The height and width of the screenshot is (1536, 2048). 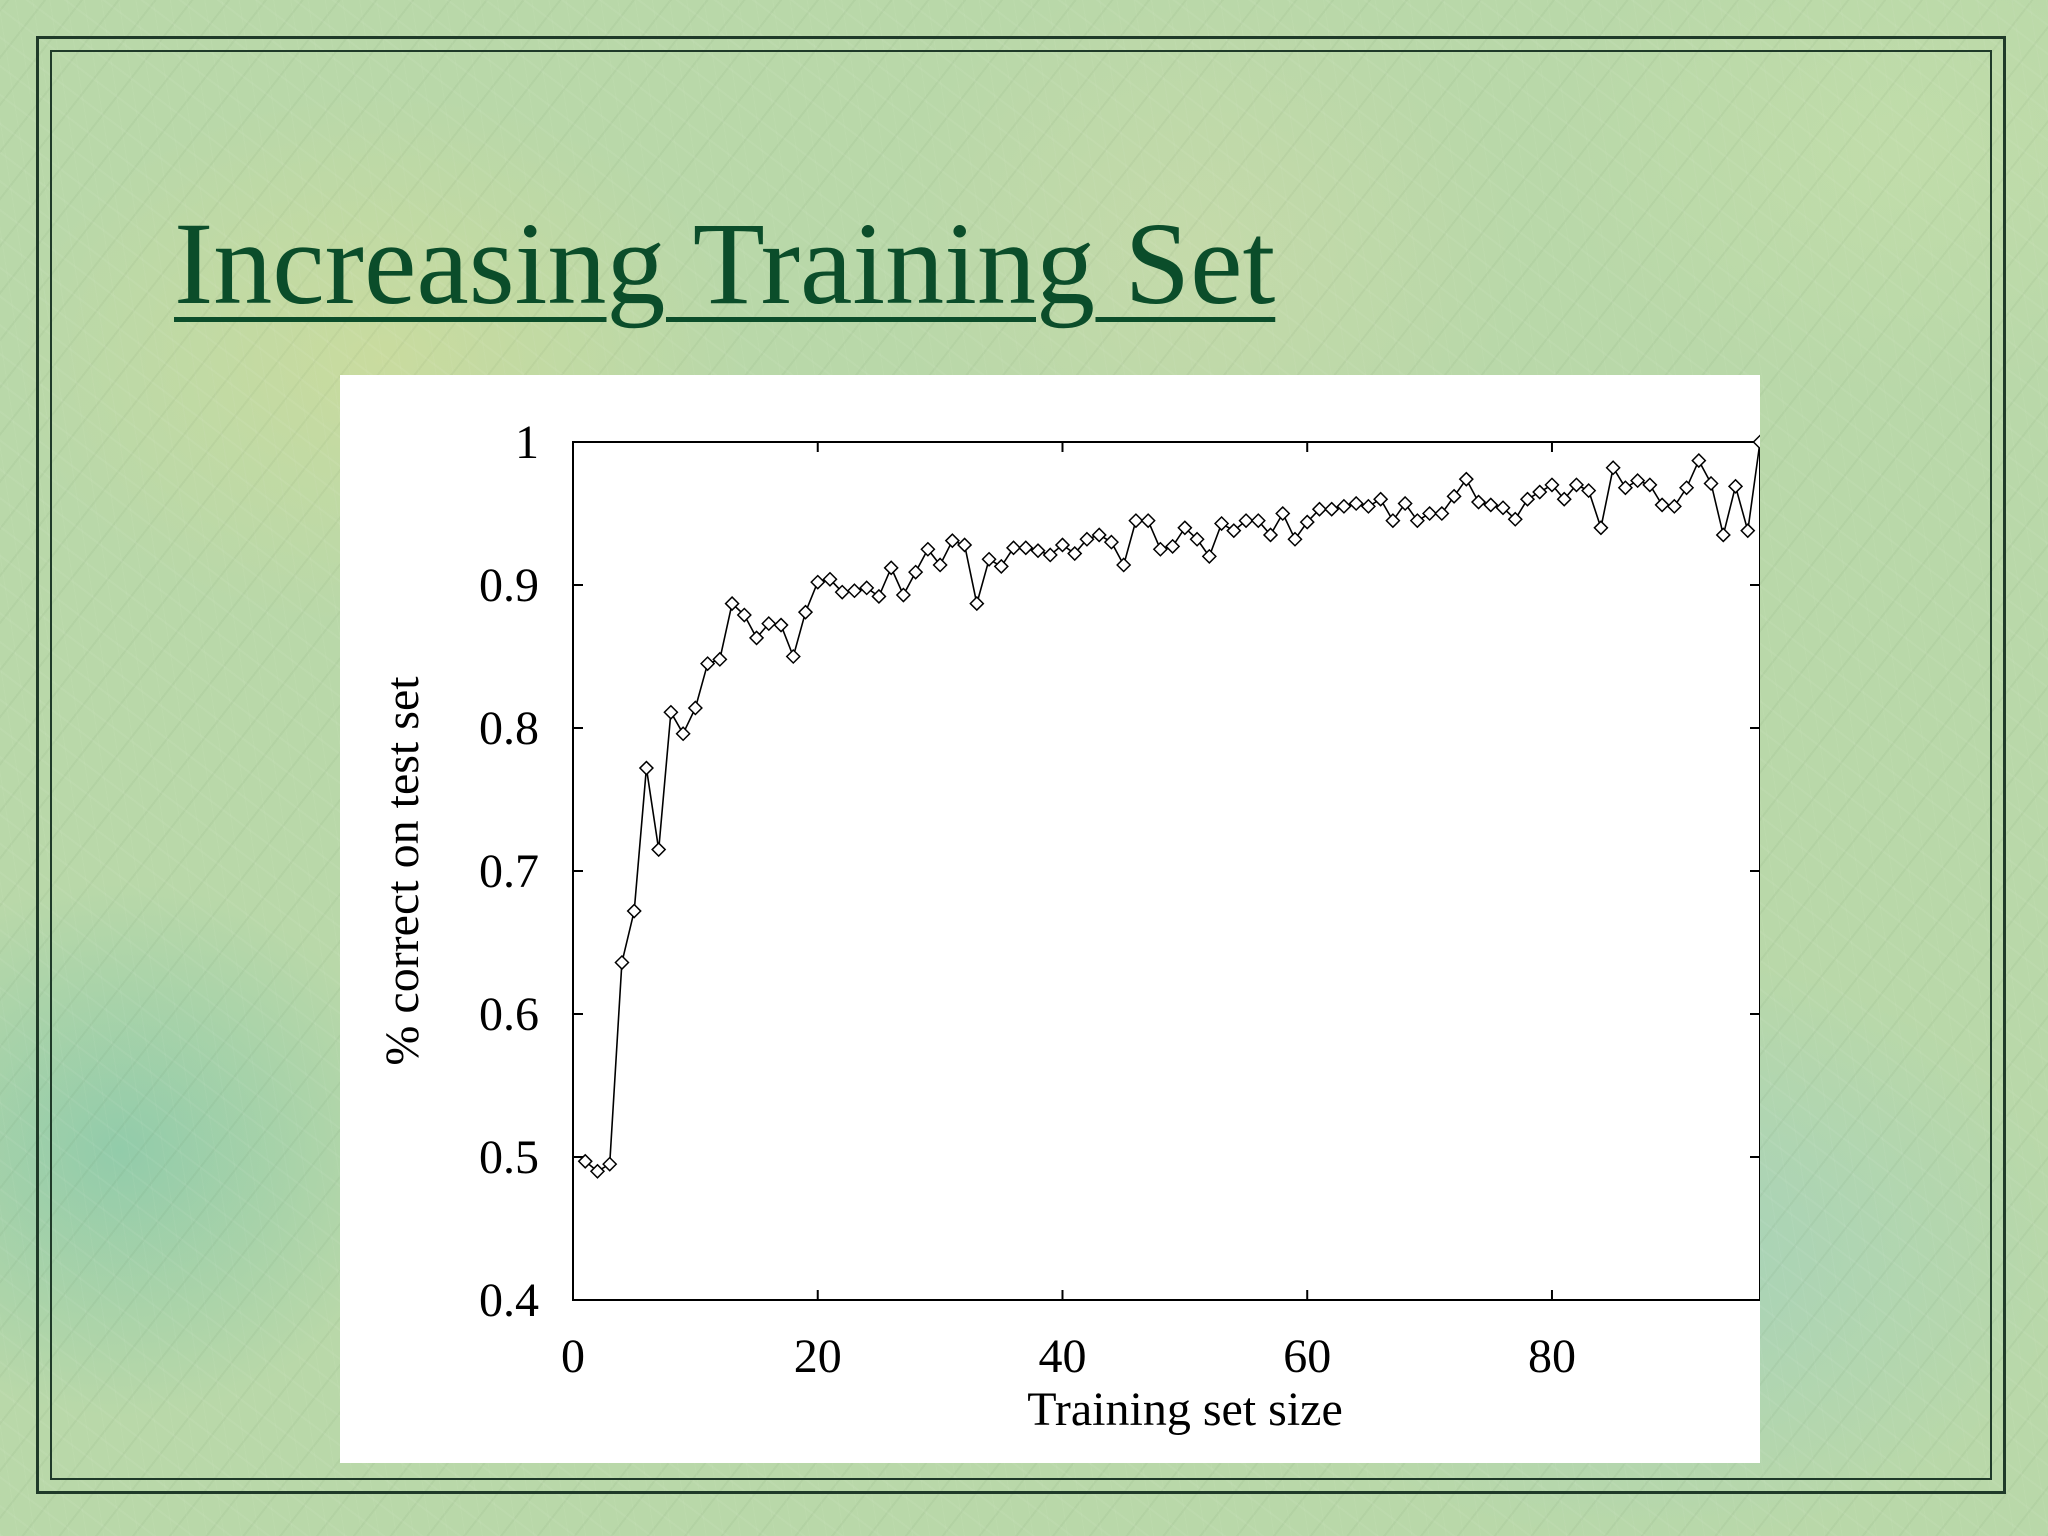 I want to click on y-axis-label: % correct on test set, so click(x=402, y=871).